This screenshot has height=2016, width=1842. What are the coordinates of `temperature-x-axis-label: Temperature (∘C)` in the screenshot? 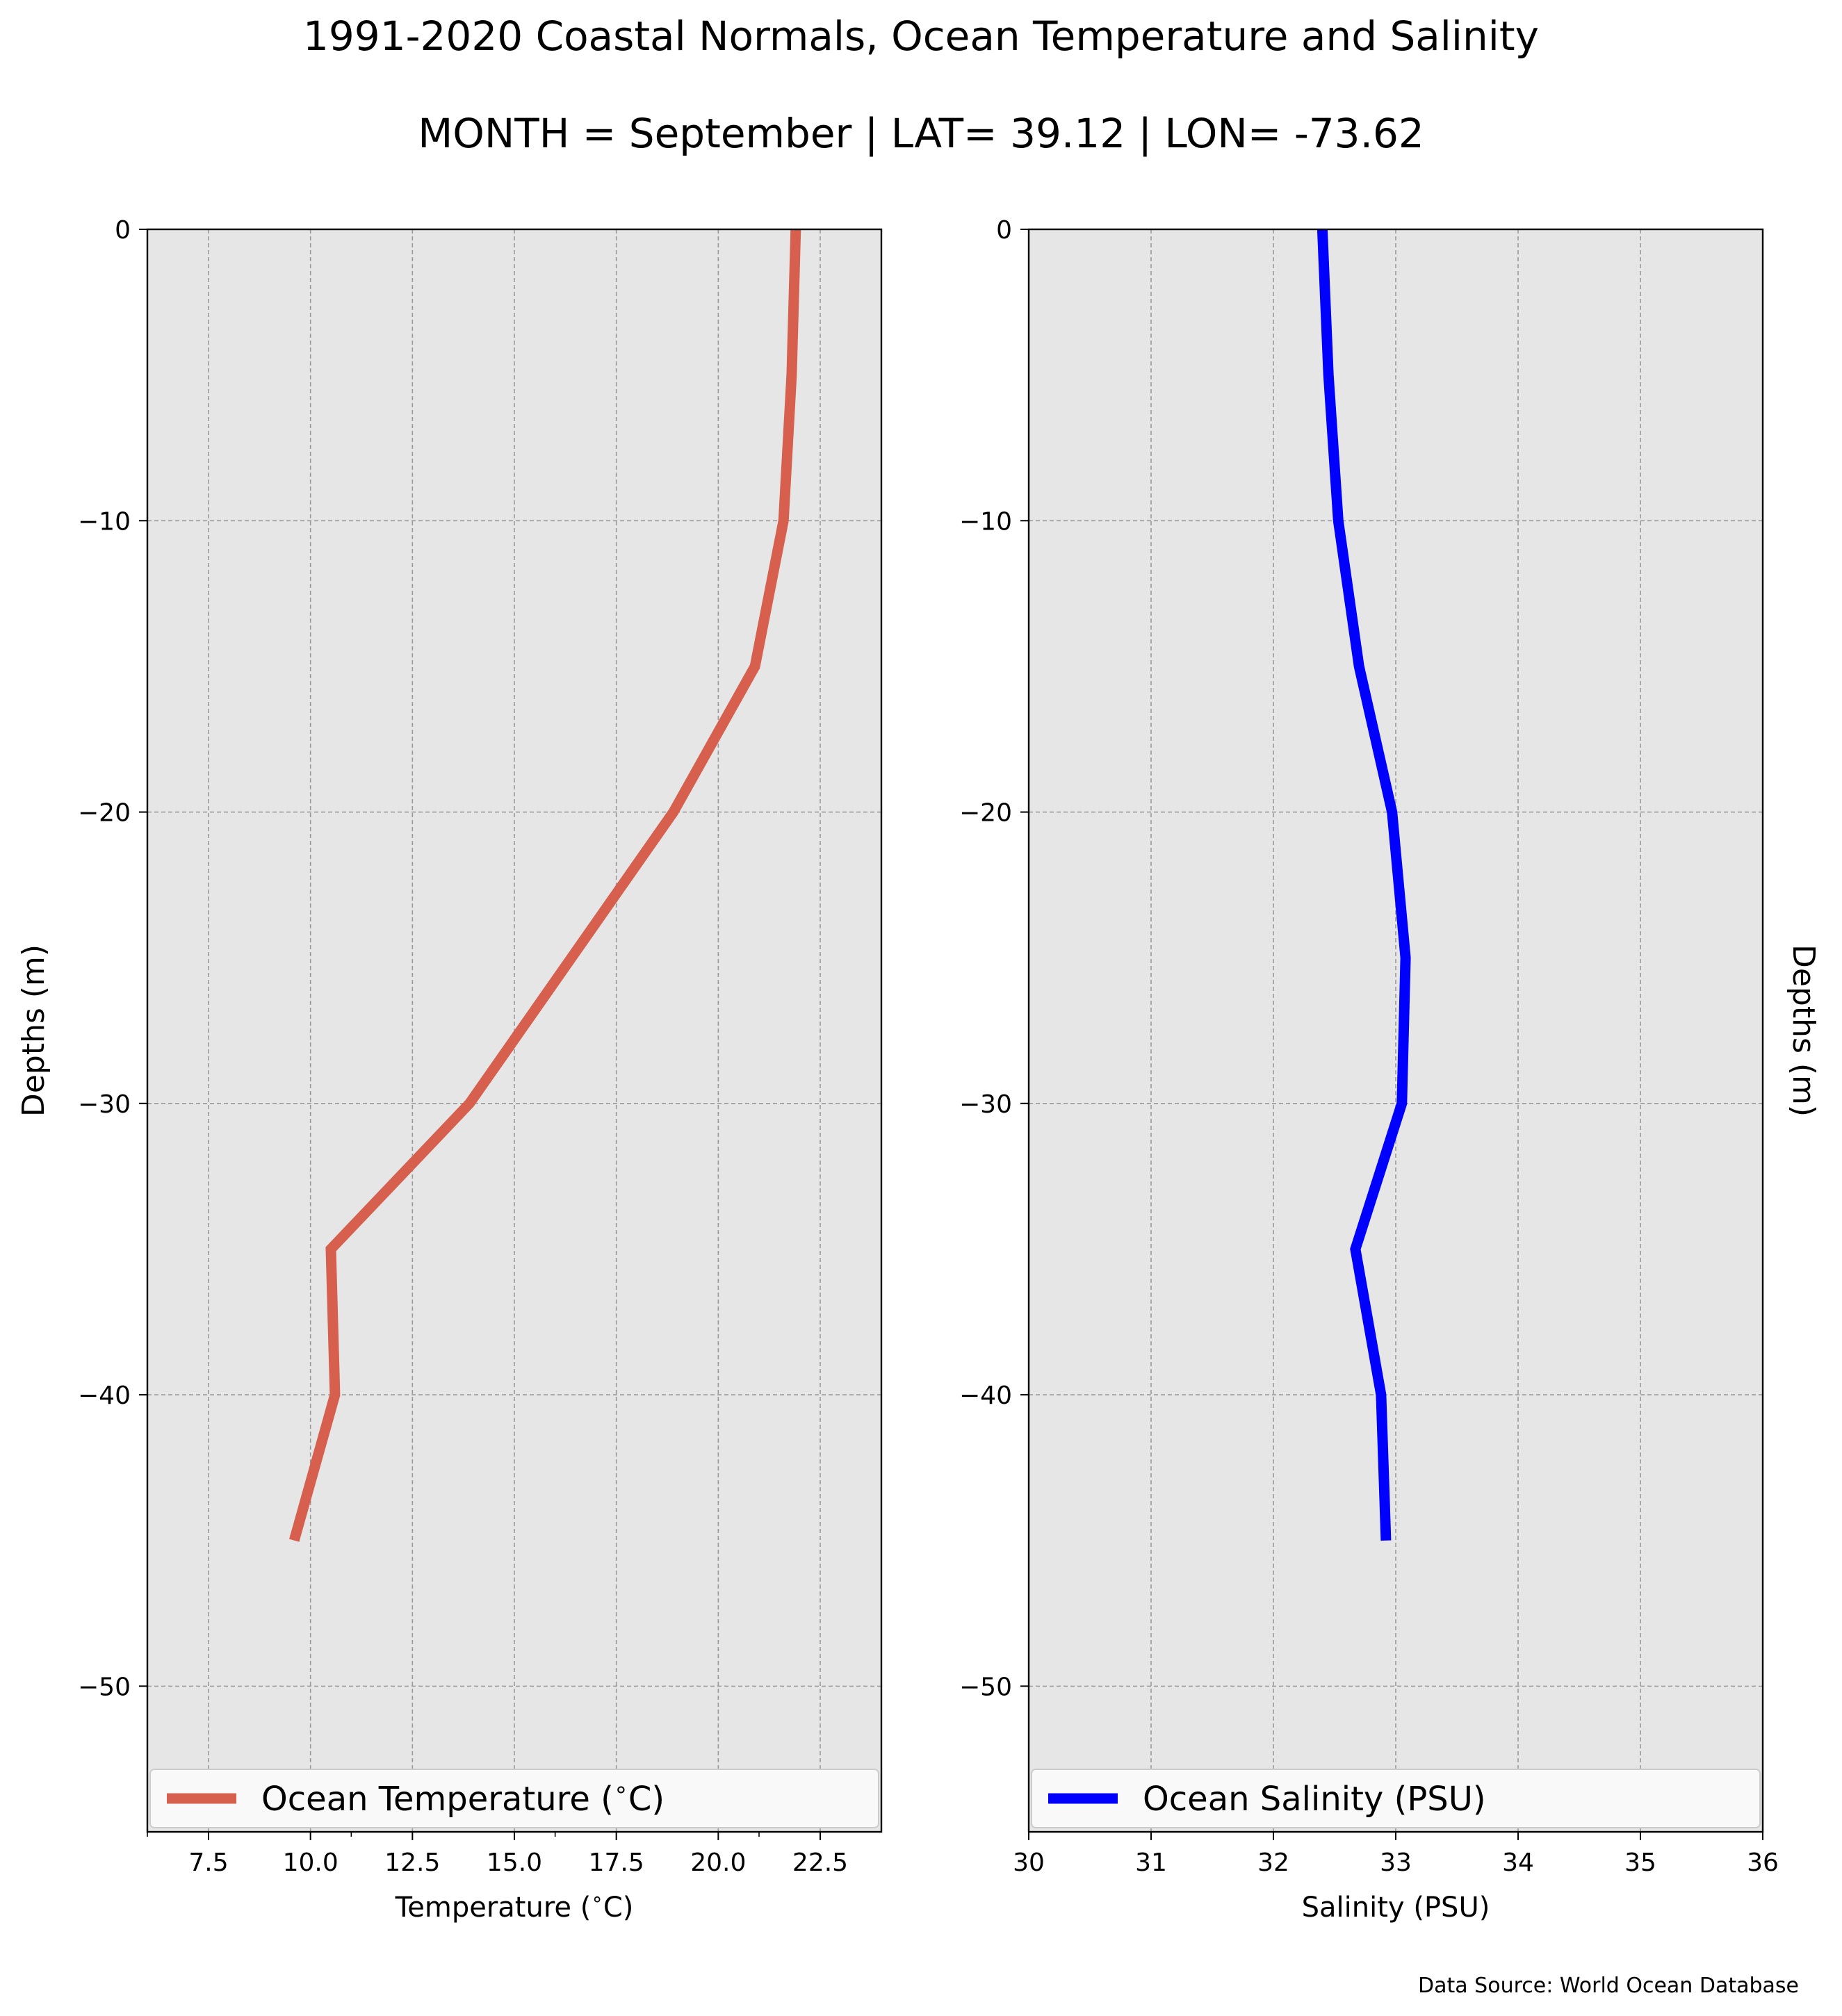 It's located at (514, 1906).